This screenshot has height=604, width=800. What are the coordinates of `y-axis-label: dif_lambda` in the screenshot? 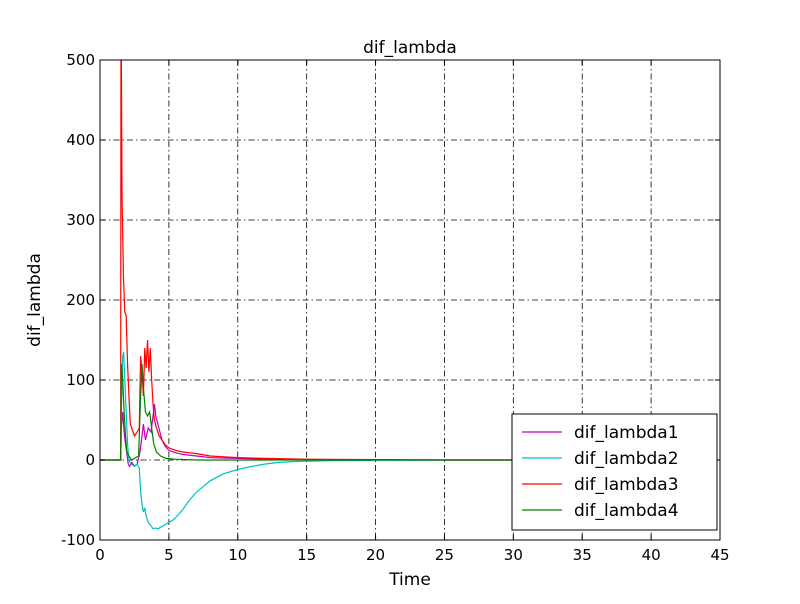 It's located at (35, 300).